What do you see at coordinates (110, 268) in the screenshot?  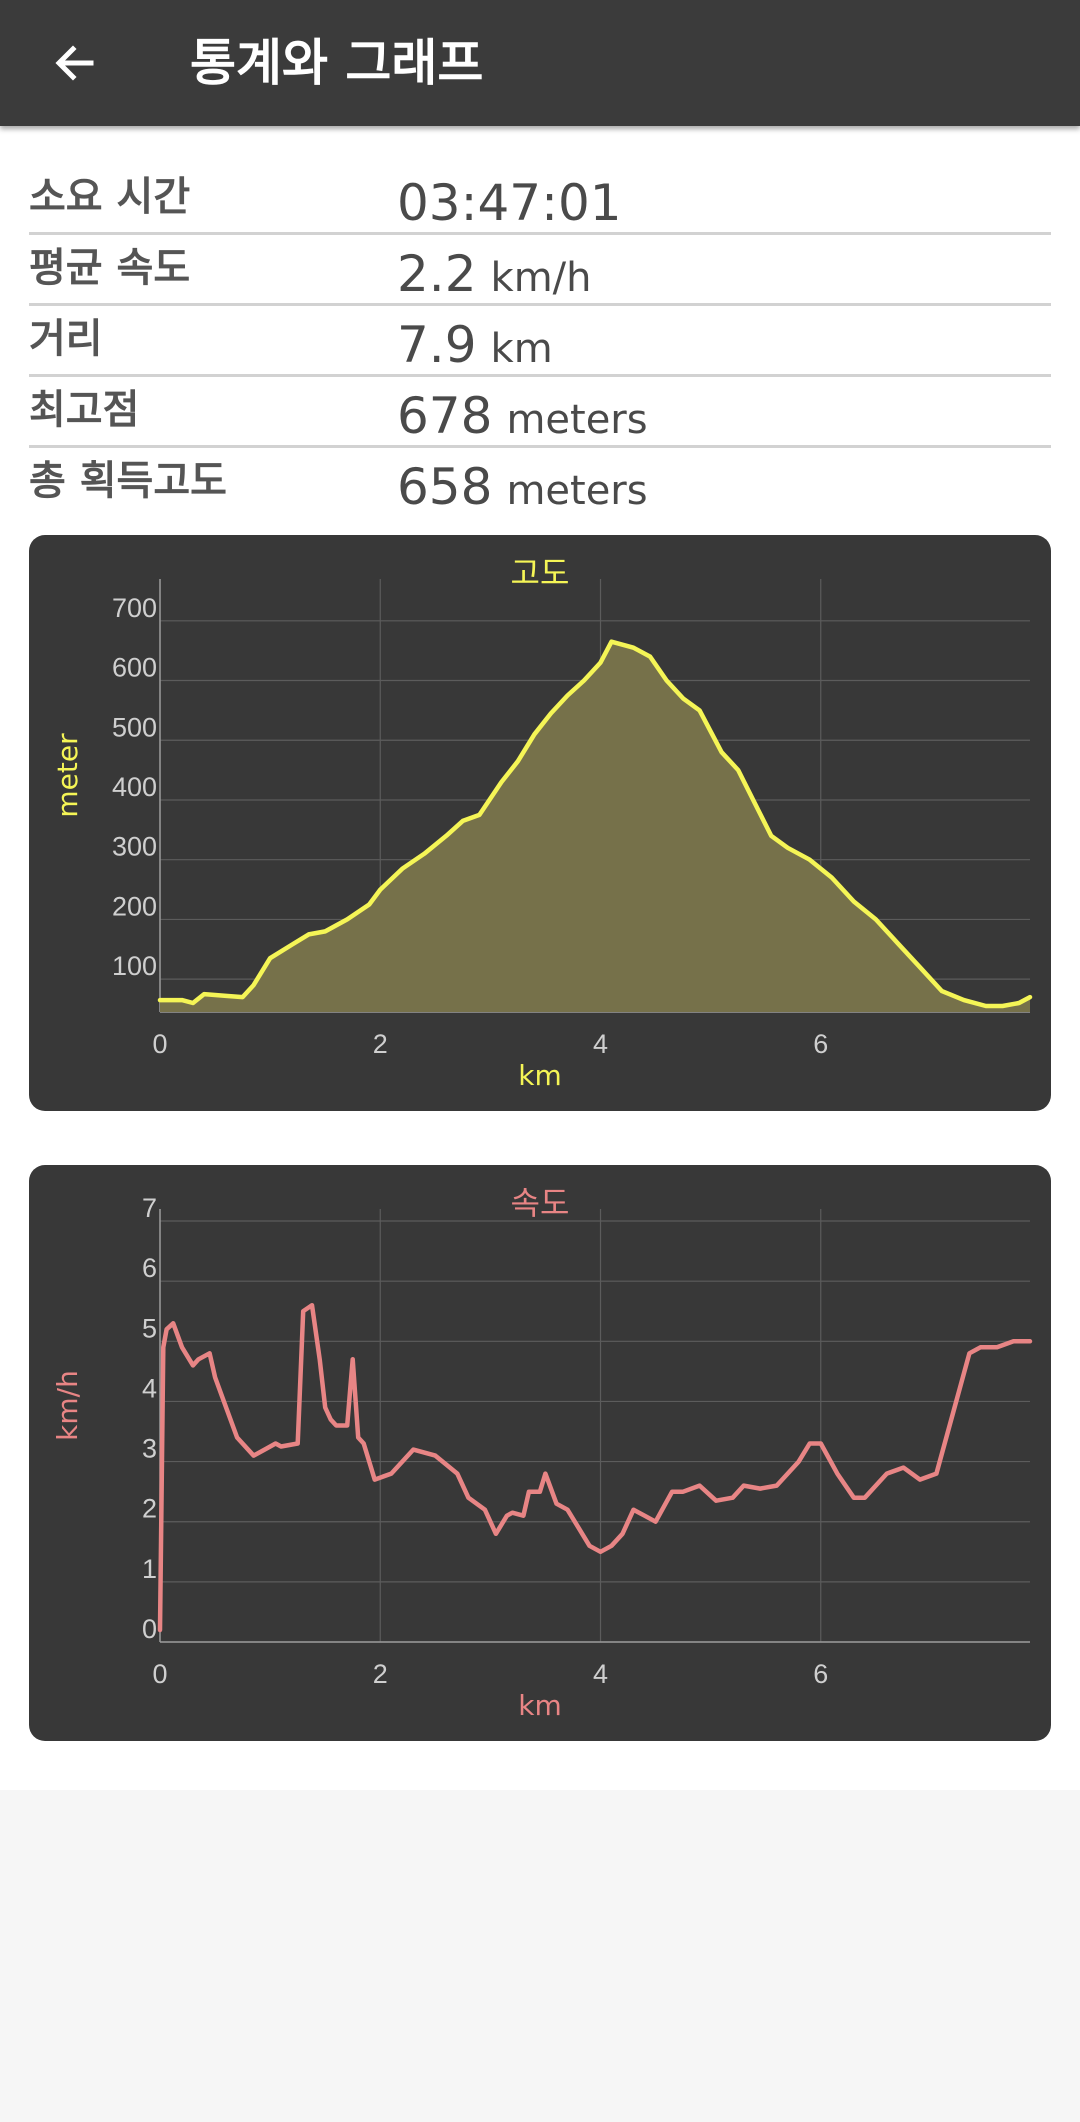 I see `stat-label: 평균 속도` at bounding box center [110, 268].